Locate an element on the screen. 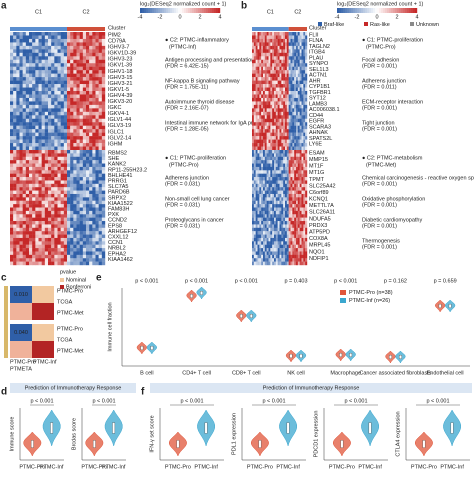  p-value: p < 0.001 is located at coordinates (103, 401).